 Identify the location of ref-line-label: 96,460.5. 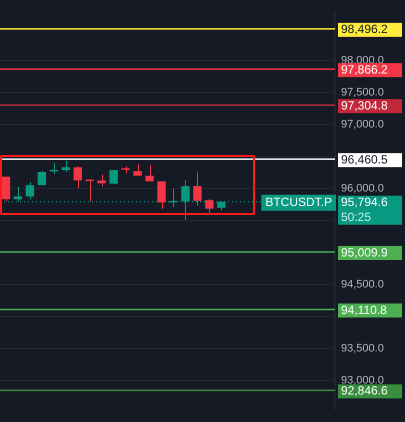
(364, 159).